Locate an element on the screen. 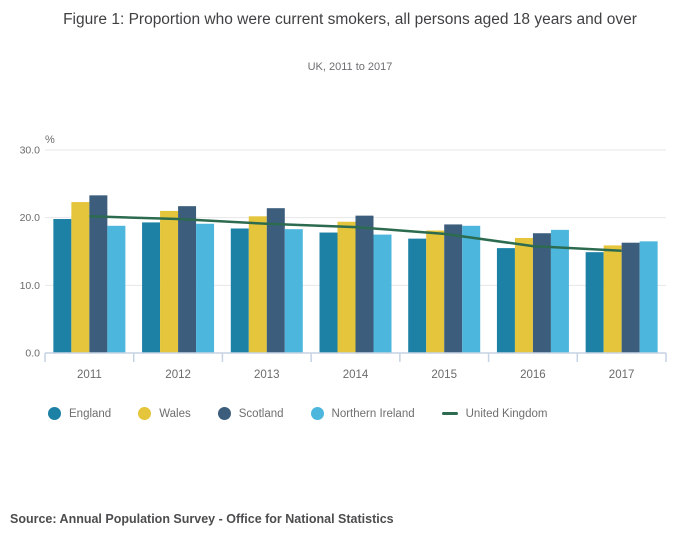 The image size is (700, 549). legend-label: Wales is located at coordinates (175, 413).